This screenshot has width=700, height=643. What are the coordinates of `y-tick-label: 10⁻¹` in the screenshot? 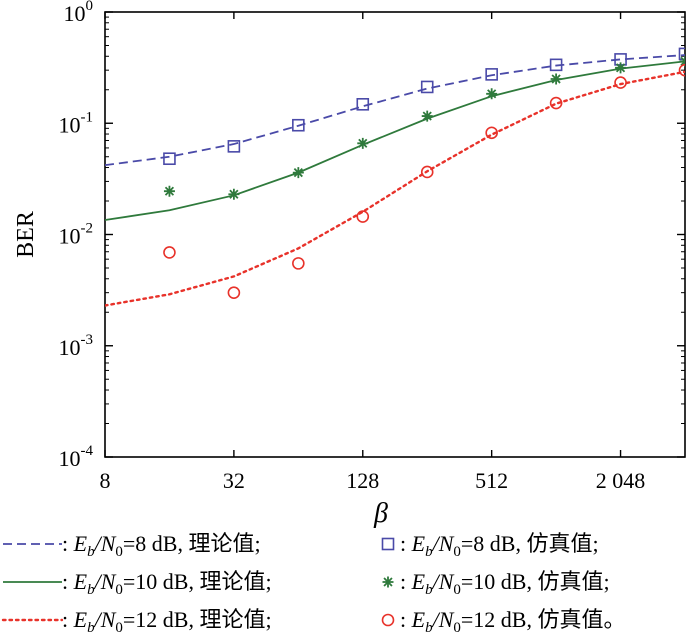 It's located at (76, 123).